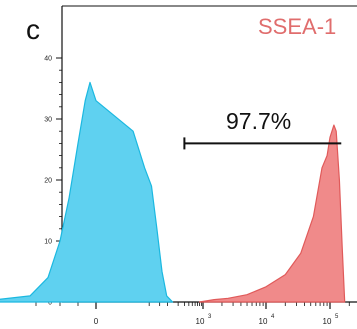 The height and width of the screenshot is (329, 357). Describe the element at coordinates (297, 26) in the screenshot. I see `chart-title: SSEA-1` at that location.